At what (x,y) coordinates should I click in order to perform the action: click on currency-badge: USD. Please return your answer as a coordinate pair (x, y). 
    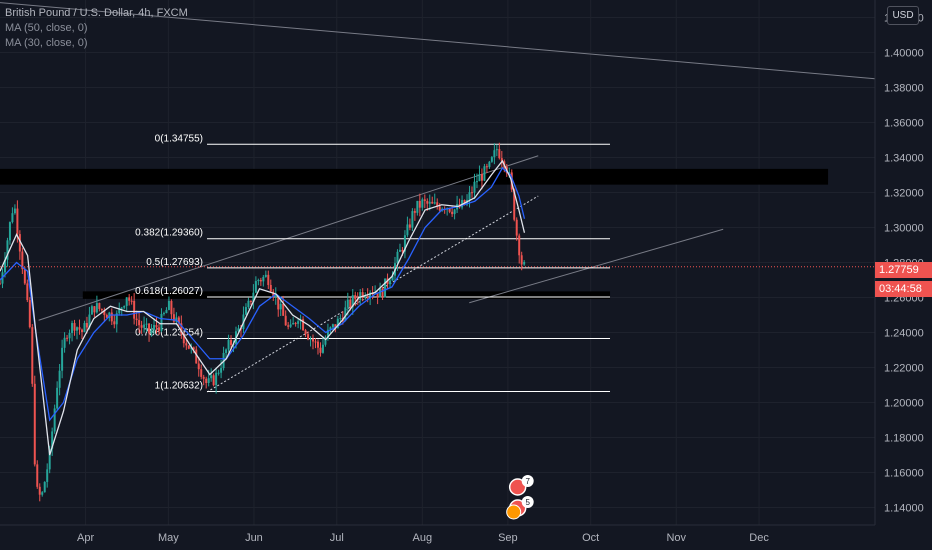
    Looking at the image, I should click on (903, 15).